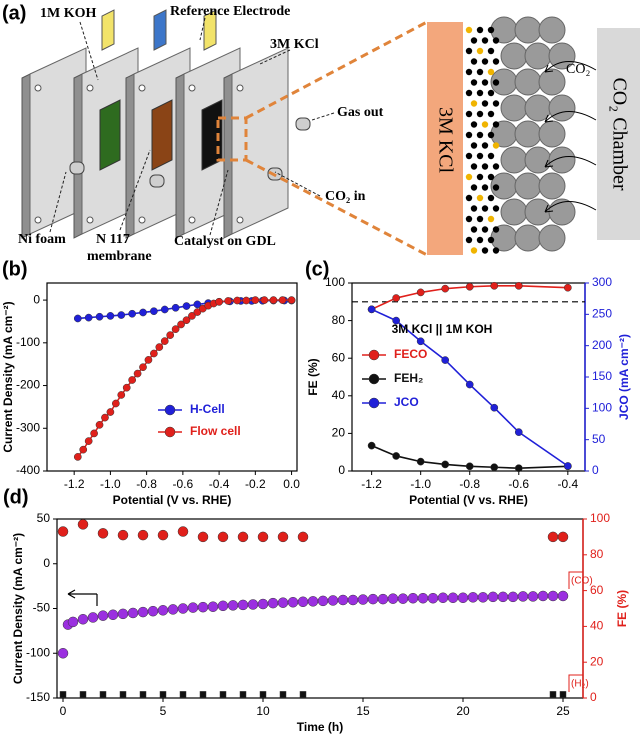 The width and height of the screenshot is (640, 743). What do you see at coordinates (28, 342) in the screenshot?
I see `y-tick-label: -100` at bounding box center [28, 342].